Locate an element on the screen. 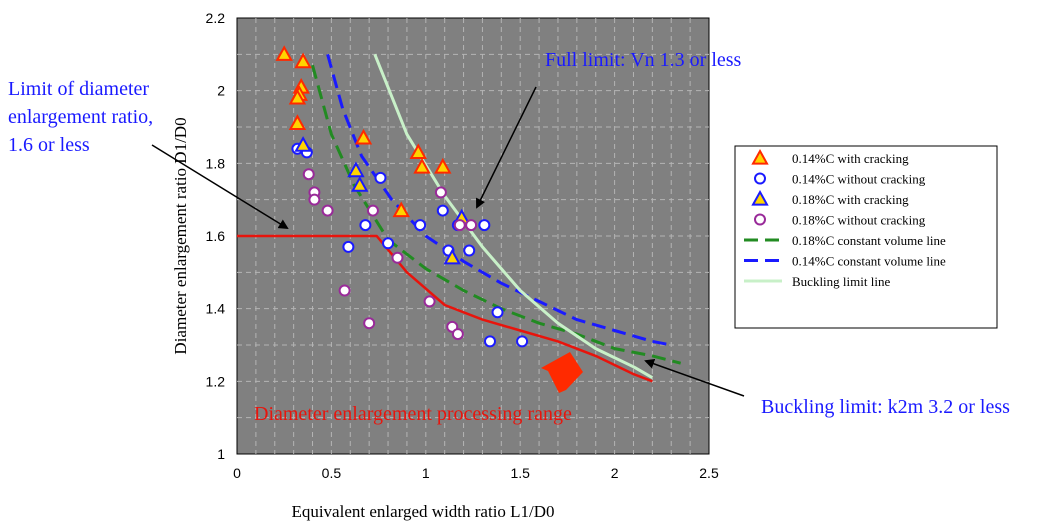 This screenshot has height=525, width=1061. legend-entry-label: 0.18%C with cracking is located at coordinates (850, 199).